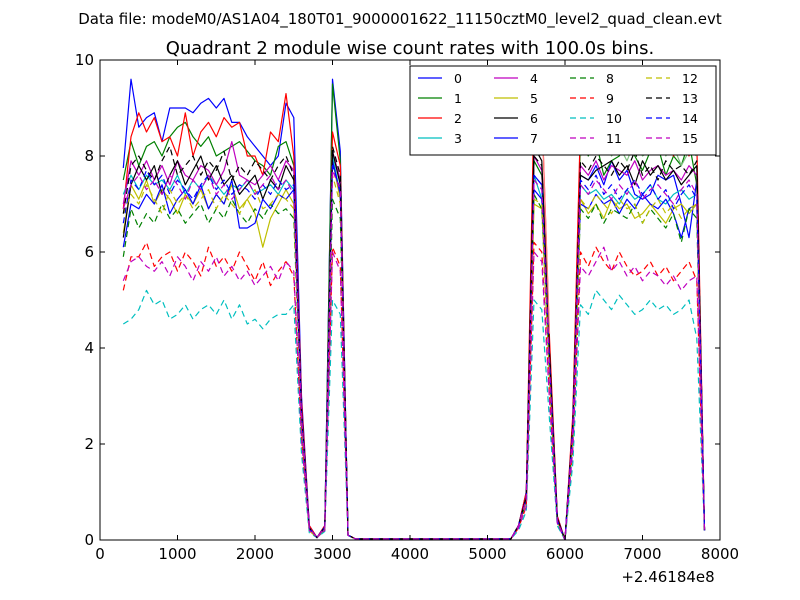  I want to click on legend-label-10: 10, so click(614, 118).